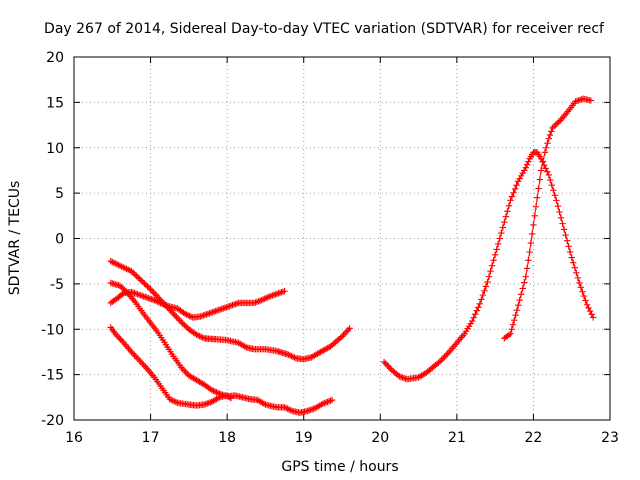  I want to click on x-tick-label: 19, so click(304, 438).